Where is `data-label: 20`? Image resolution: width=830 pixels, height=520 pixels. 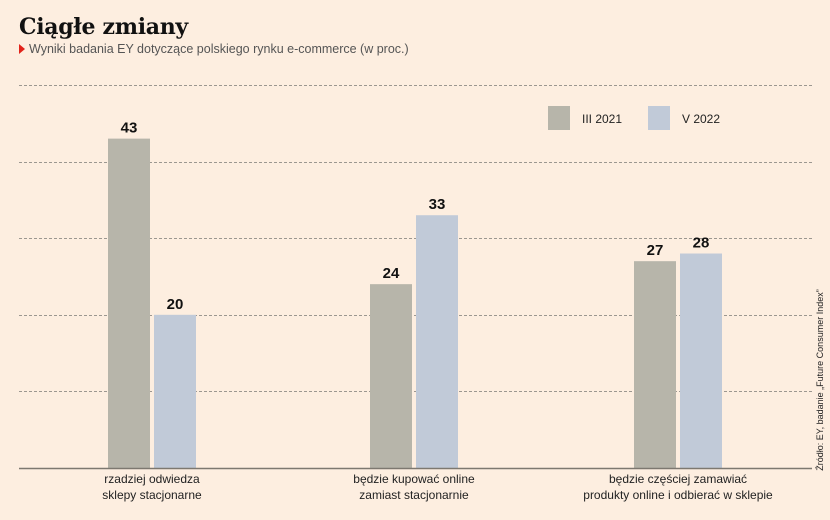 data-label: 20 is located at coordinates (175, 304).